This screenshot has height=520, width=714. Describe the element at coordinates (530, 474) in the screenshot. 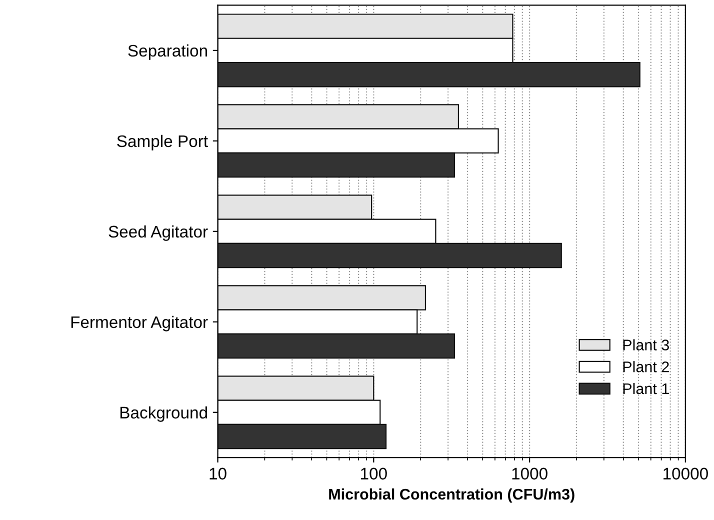

I see `x-tick-label: 1000` at that location.